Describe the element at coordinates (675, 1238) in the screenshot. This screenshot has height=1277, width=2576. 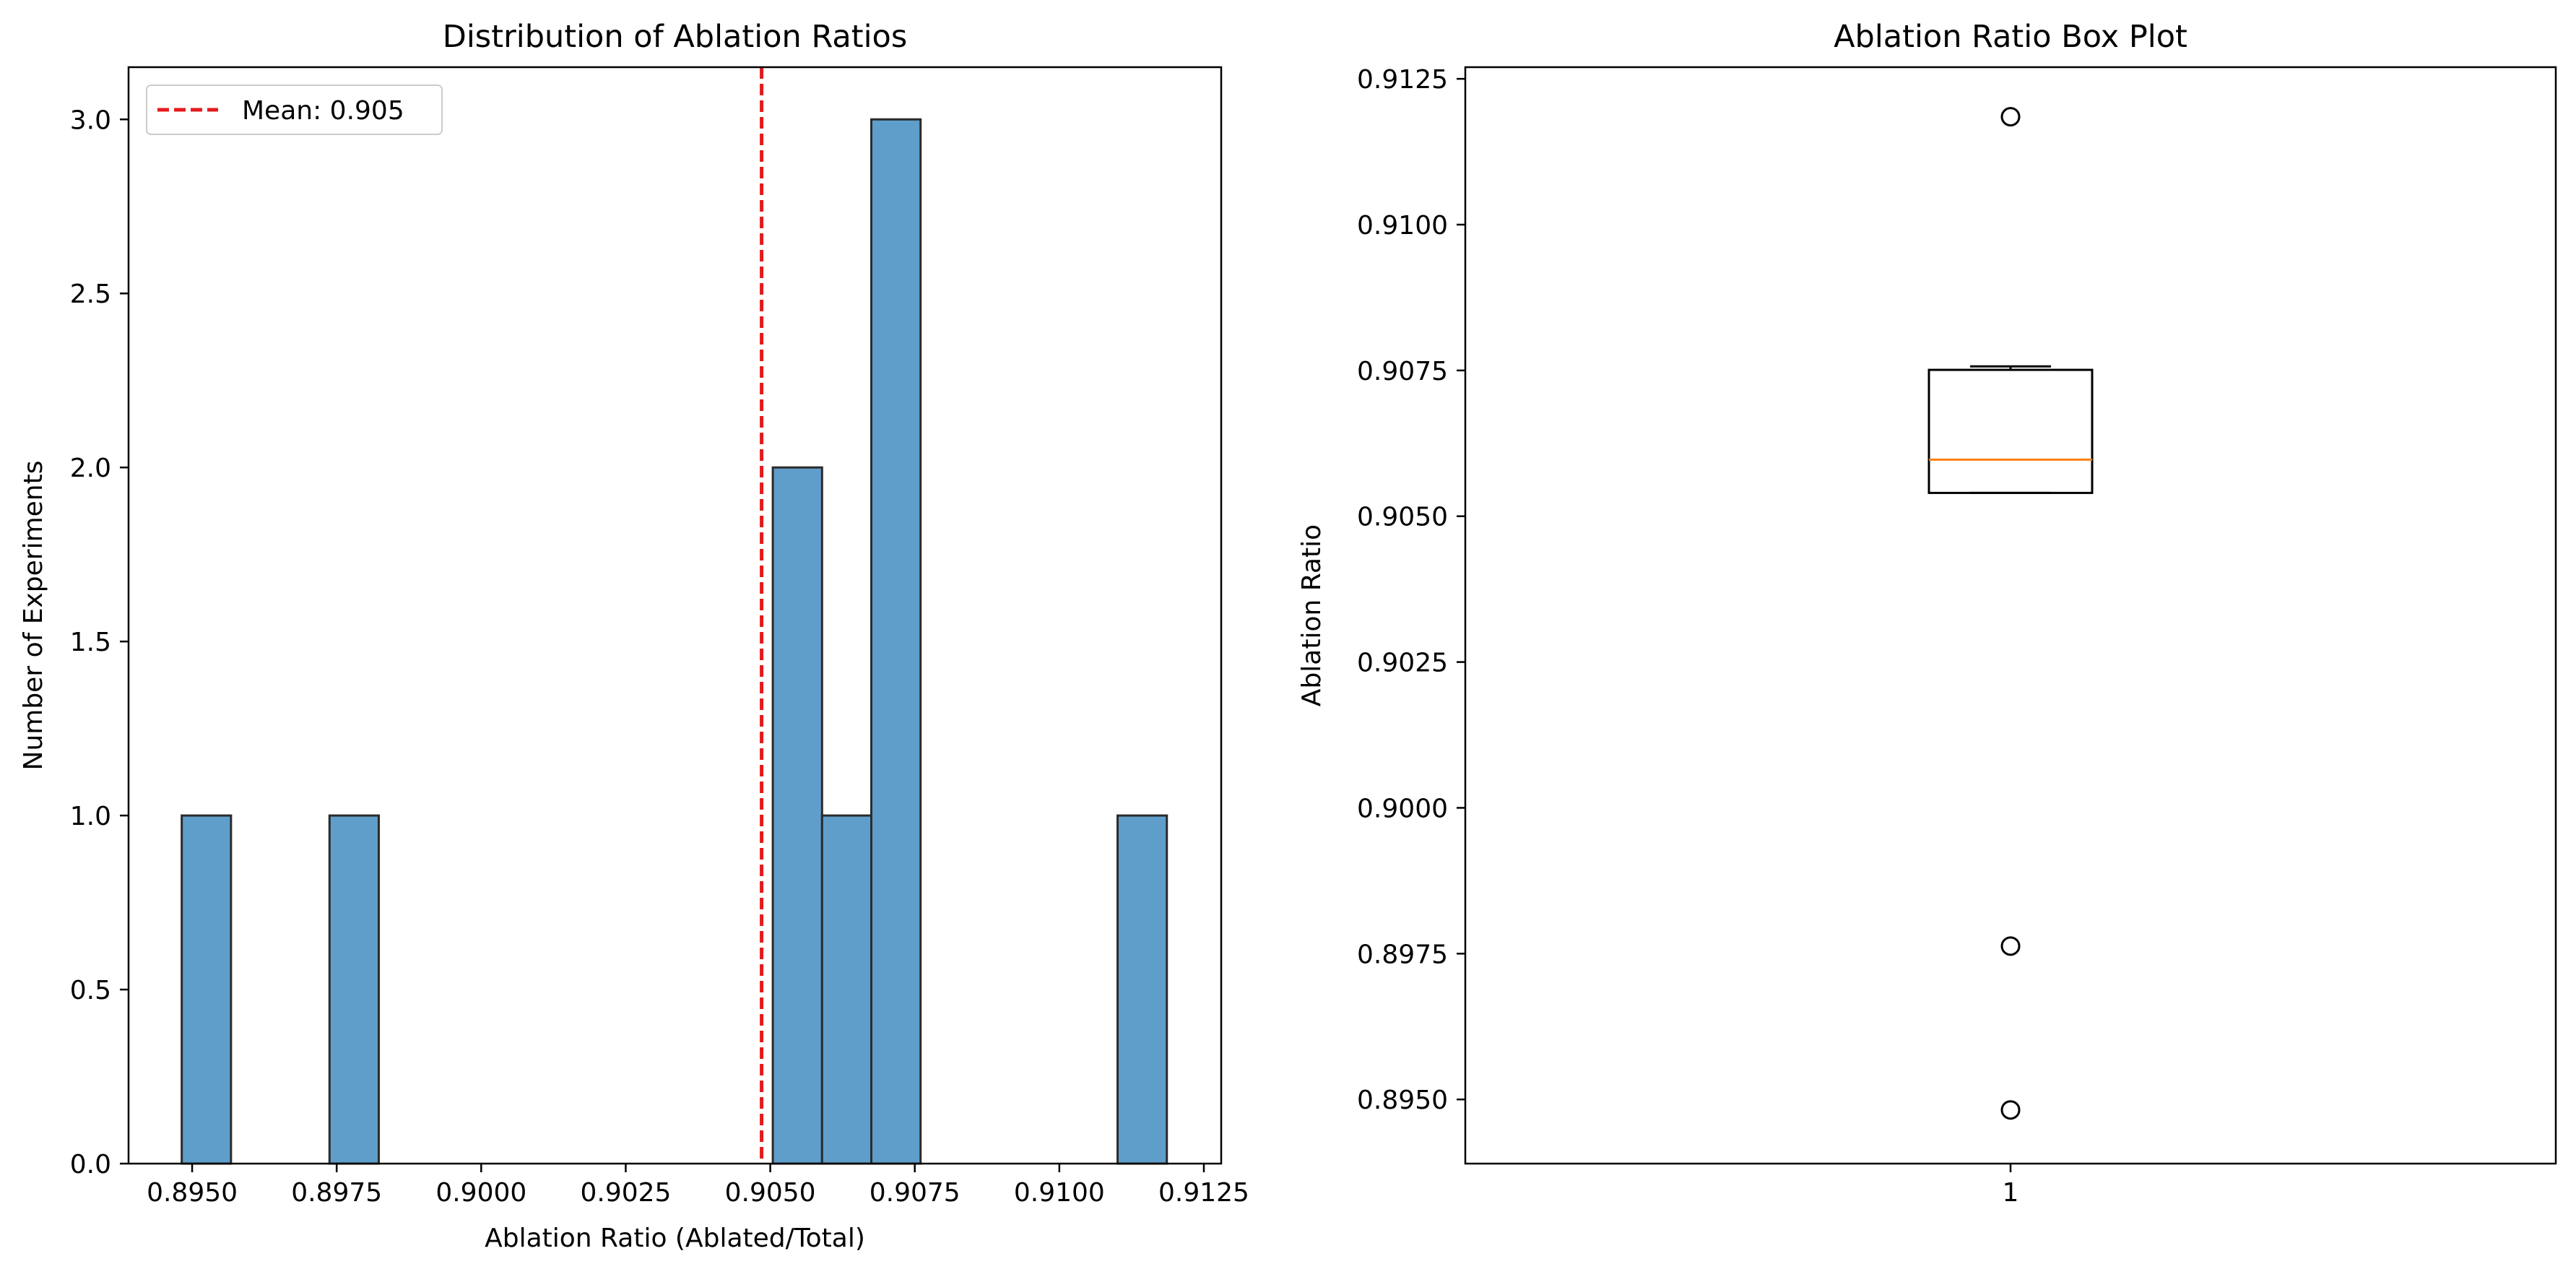
I see `histogram-x-axis-label: Ablation Ratio (Ablated/Total)` at that location.